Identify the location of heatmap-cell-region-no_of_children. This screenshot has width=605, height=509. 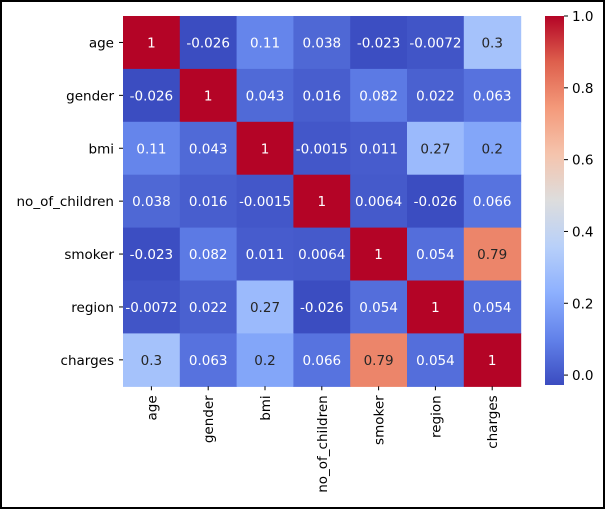
(322, 307).